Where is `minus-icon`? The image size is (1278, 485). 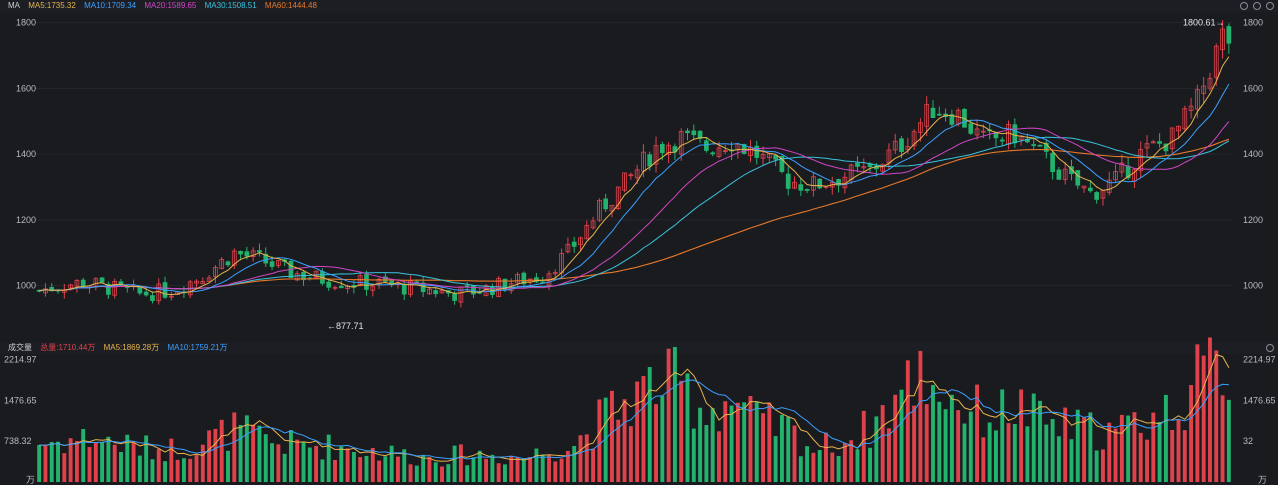
minus-icon is located at coordinates (1244, 6).